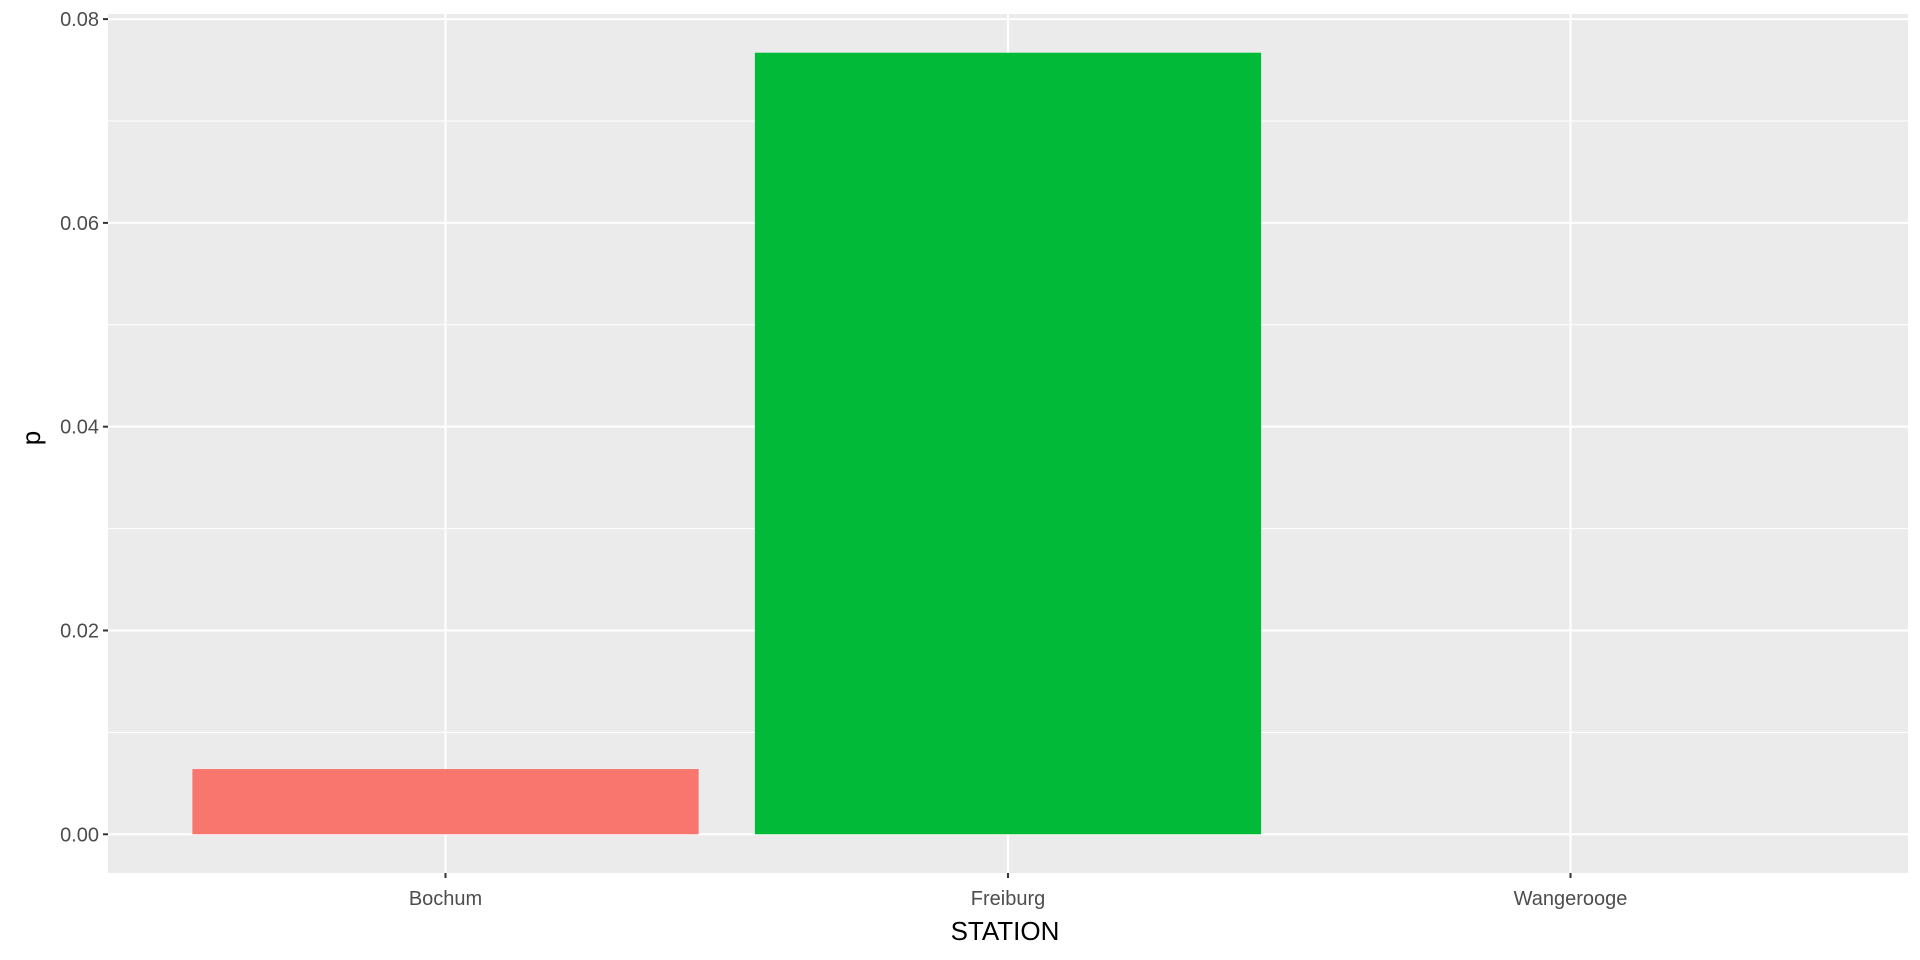 The image size is (1920, 960). I want to click on y-tick-label: 0.08, so click(79, 20).